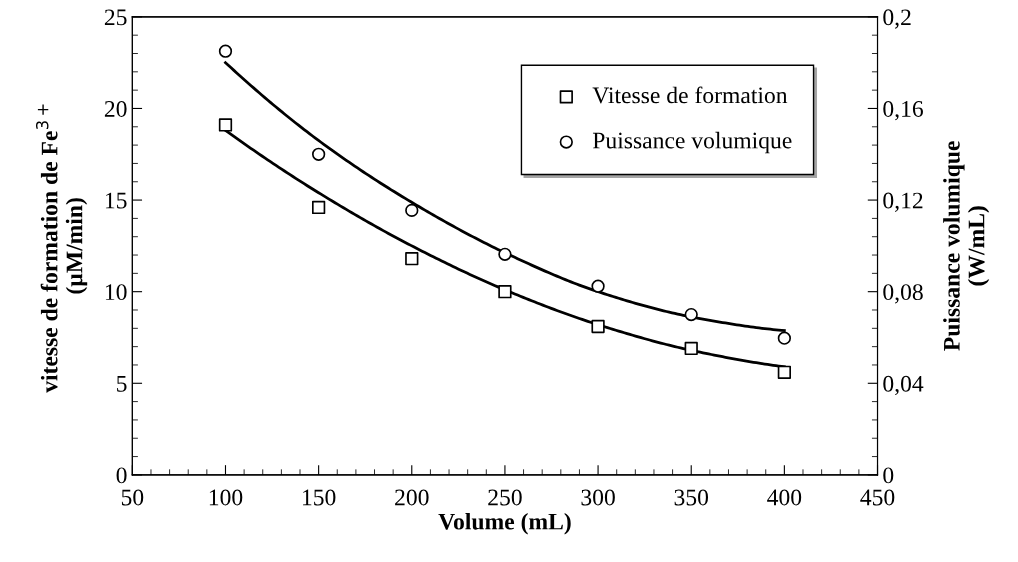 This screenshot has width=1018, height=562. What do you see at coordinates (598, 497) in the screenshot?
I see `x-tick-label: 300` at bounding box center [598, 497].